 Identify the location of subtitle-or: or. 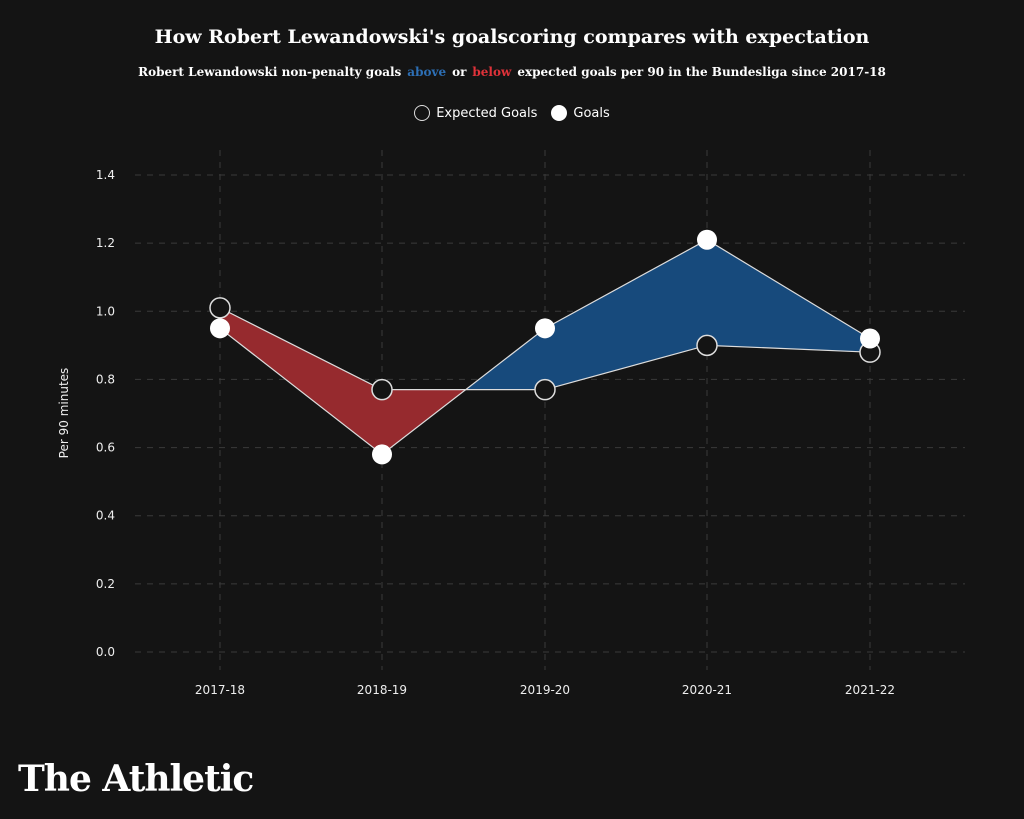
(459, 72).